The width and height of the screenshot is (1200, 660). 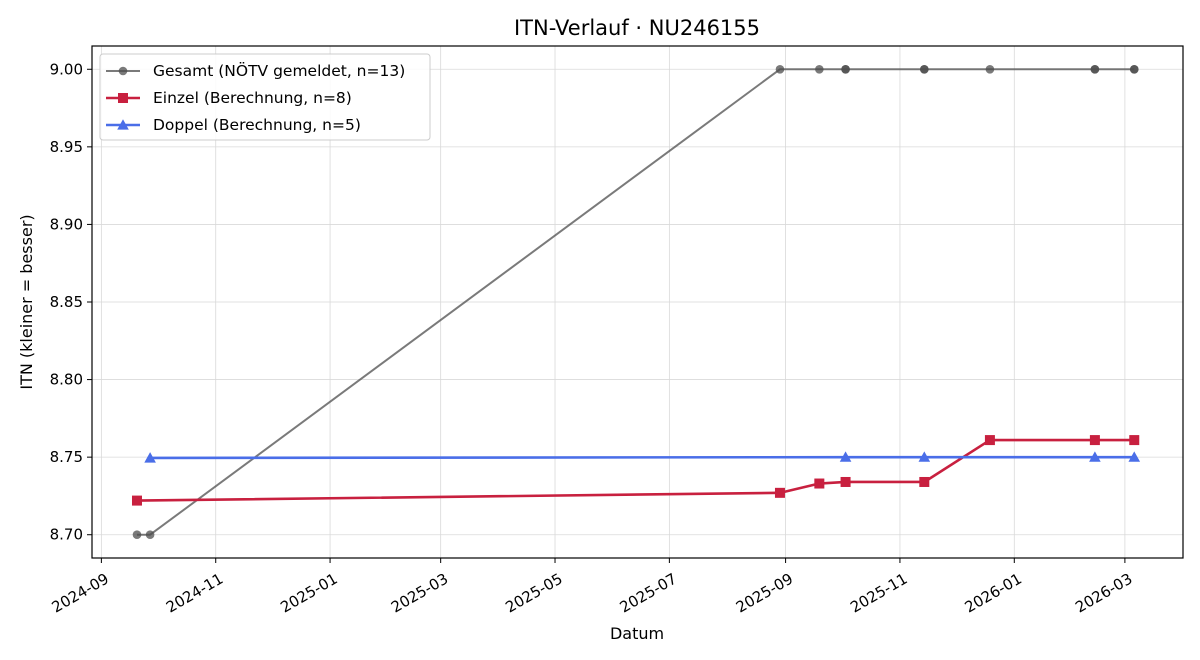 I want to click on y-tick-label: 8.70, so click(x=66, y=535).